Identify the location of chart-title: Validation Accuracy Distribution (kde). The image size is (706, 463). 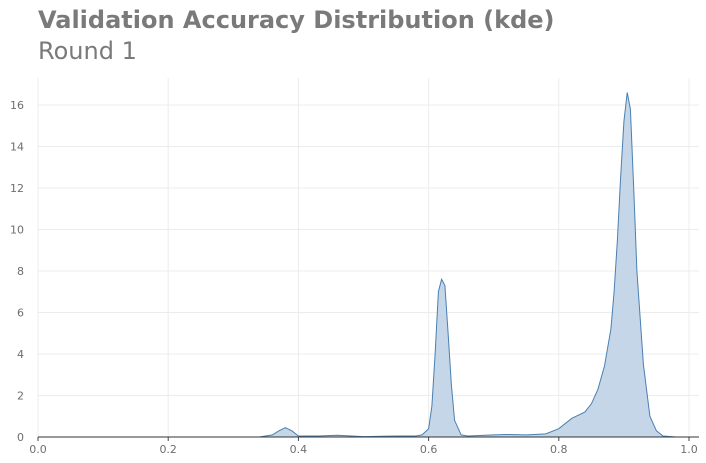
(296, 20).